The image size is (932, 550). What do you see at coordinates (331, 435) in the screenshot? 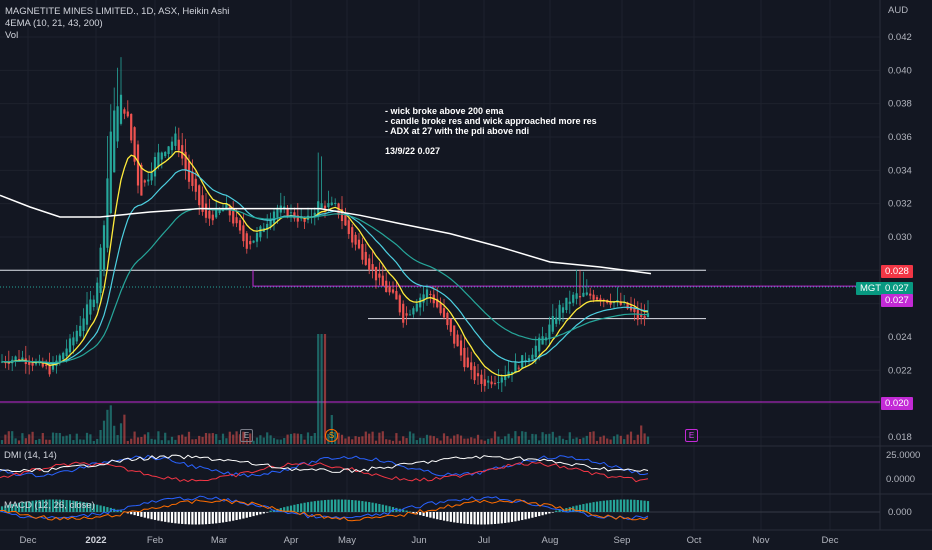
I see `split-event-icon: S` at bounding box center [331, 435].